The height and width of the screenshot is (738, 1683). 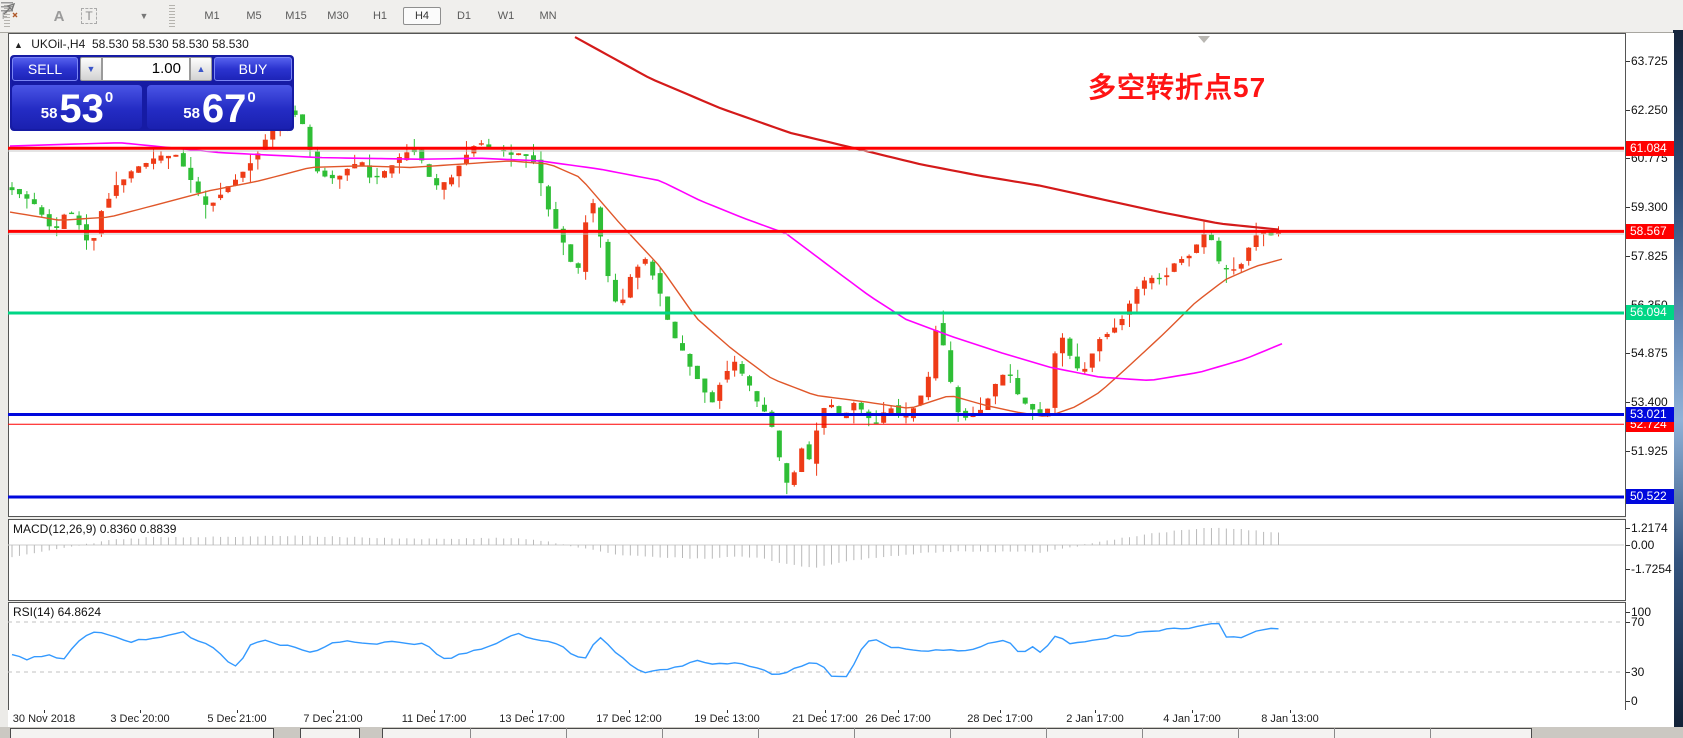 I want to click on price-axis-label: 62.250, so click(x=1649, y=109).